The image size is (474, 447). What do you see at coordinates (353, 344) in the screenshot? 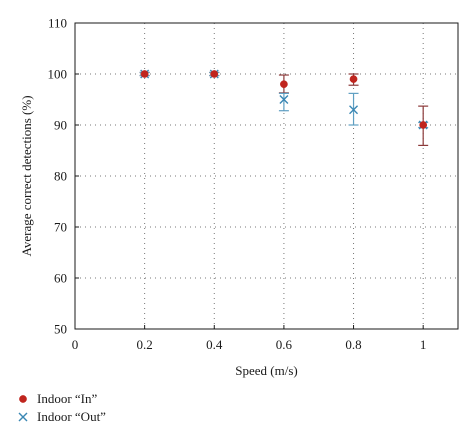
I see `x-tick-label: 0.8` at bounding box center [353, 344].